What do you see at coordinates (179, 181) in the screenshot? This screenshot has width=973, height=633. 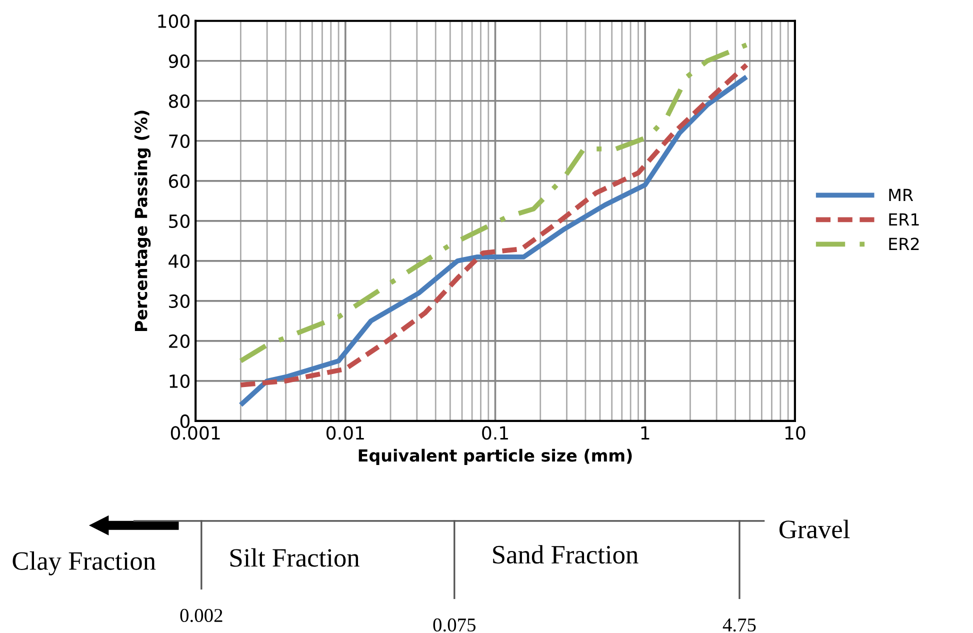 I see `y-tick-label: 60` at bounding box center [179, 181].